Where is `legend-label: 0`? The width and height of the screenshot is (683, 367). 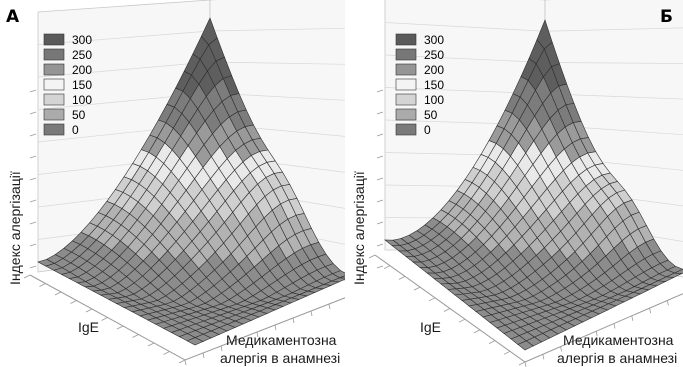 legend-label: 0 is located at coordinates (75, 130).